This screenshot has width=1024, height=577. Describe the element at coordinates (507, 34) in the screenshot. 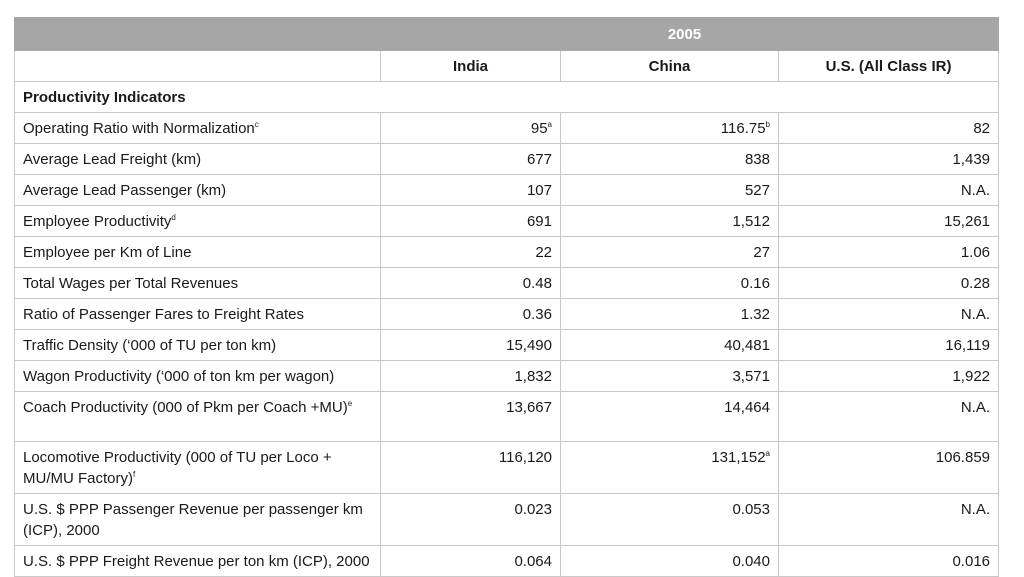

I see `year-header-row: 2005` at that location.